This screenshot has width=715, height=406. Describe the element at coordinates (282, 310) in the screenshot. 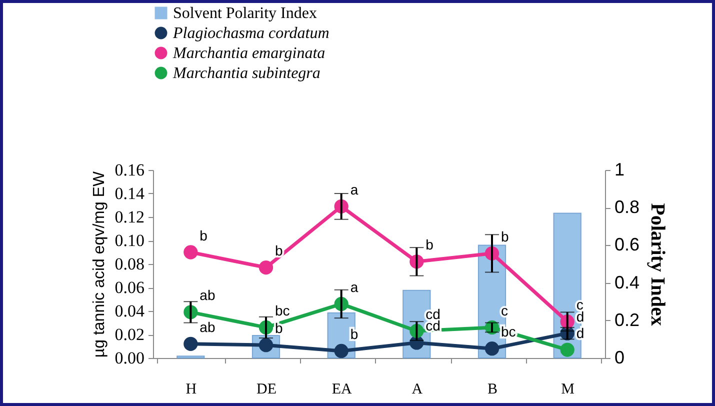

I see `annotation: bc` at that location.